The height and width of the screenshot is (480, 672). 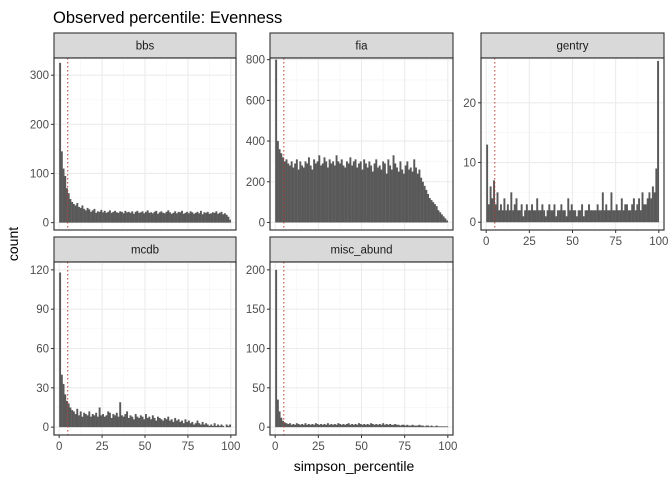 I want to click on facet-panel-mcdb: mcdb 0 30 60 90 120 0 25 50 75 100, so click(x=135, y=344).